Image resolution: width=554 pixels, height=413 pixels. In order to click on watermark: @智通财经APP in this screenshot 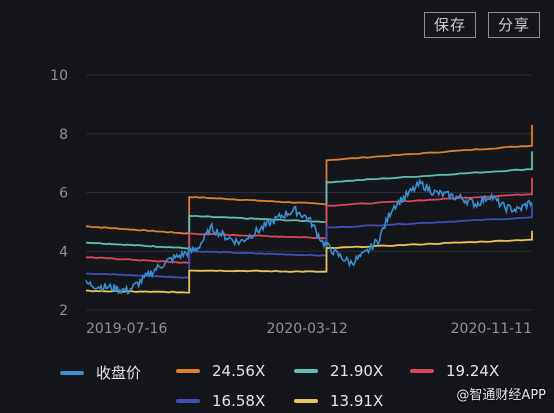, I will do `click(501, 395)`.